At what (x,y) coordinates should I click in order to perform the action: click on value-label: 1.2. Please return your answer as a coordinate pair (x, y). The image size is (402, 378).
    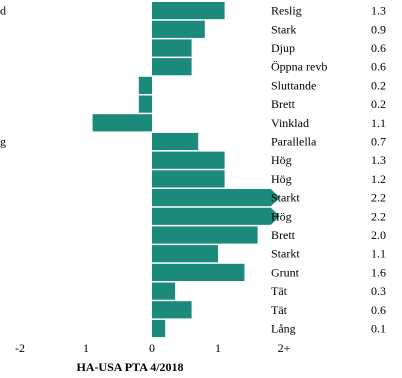
    Looking at the image, I should click on (378, 179).